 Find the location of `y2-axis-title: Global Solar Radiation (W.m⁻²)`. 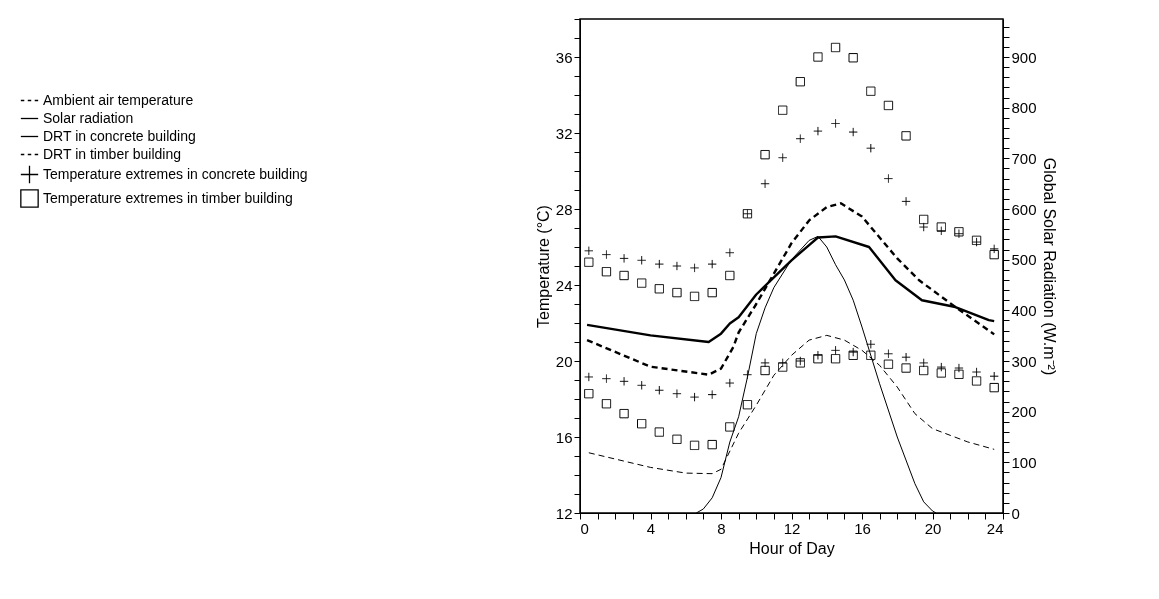

y2-axis-title: Global Solar Radiation (W.m⁻²) is located at coordinates (1049, 266).